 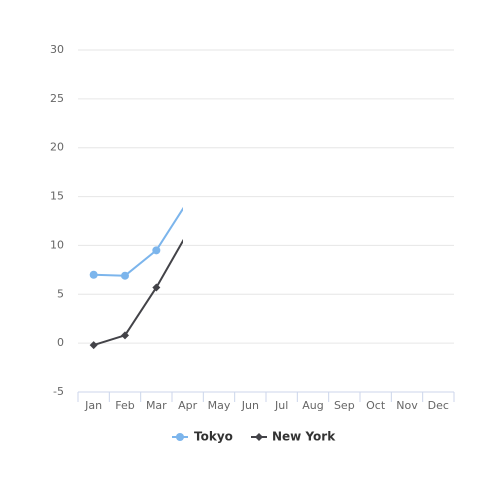 I want to click on x-tick-label: Jul, so click(x=281, y=405).